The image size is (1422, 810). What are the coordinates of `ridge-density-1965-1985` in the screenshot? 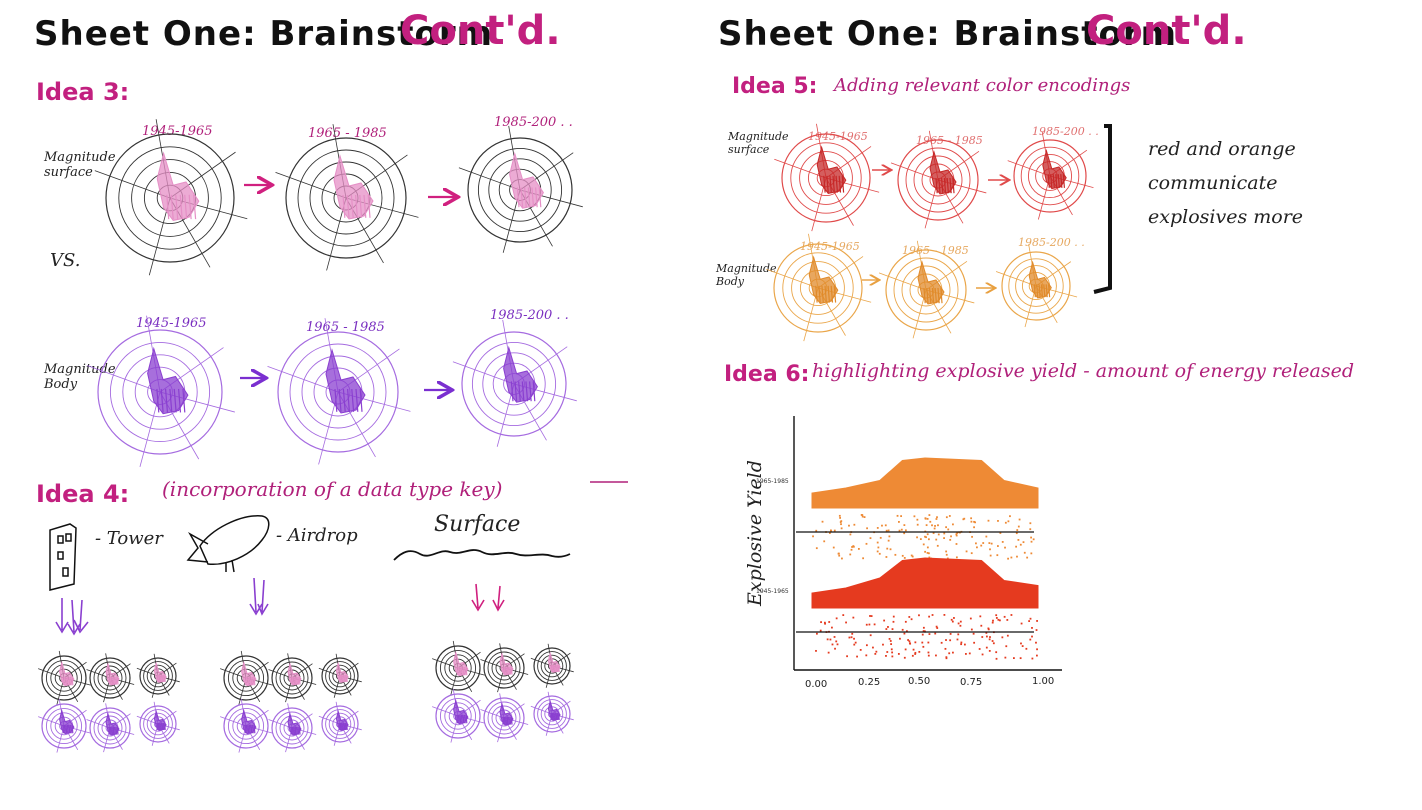 It's located at (925, 483).